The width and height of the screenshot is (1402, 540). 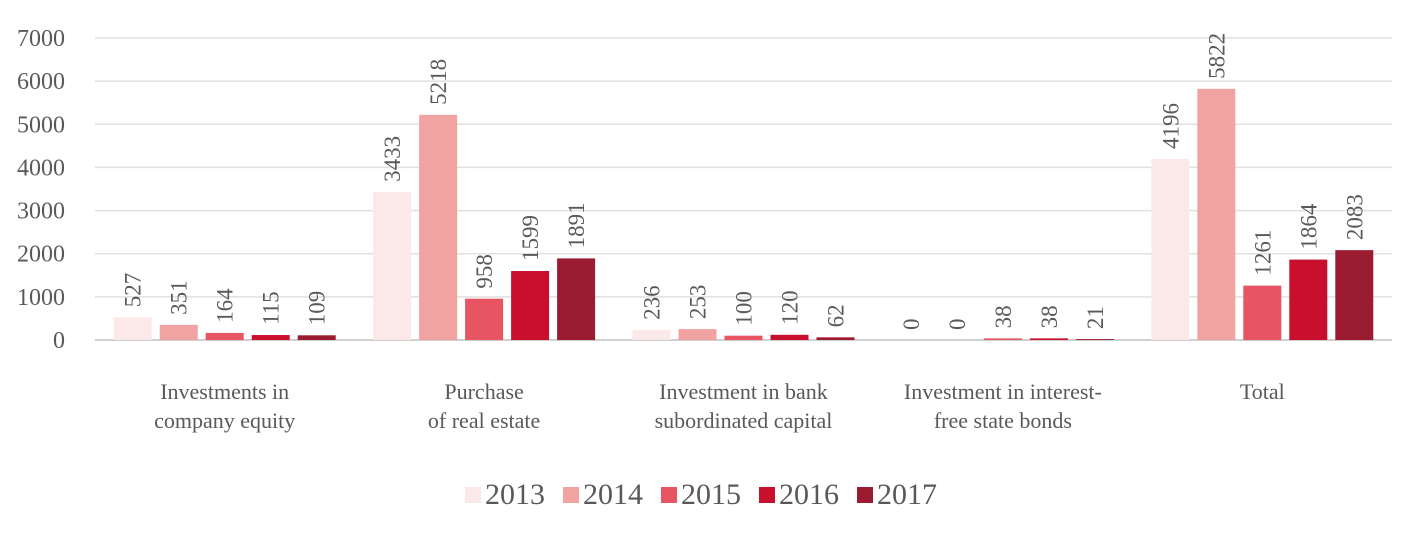 I want to click on value-label: 21, so click(x=1095, y=317).